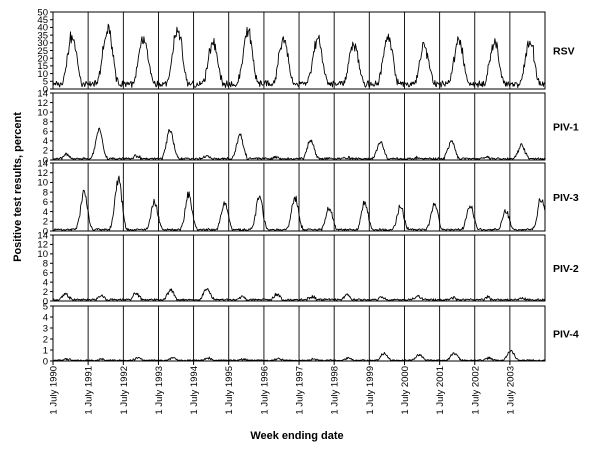 This screenshot has width=595, height=451. I want to click on y-tick-label-rsv: 5, so click(45, 82).